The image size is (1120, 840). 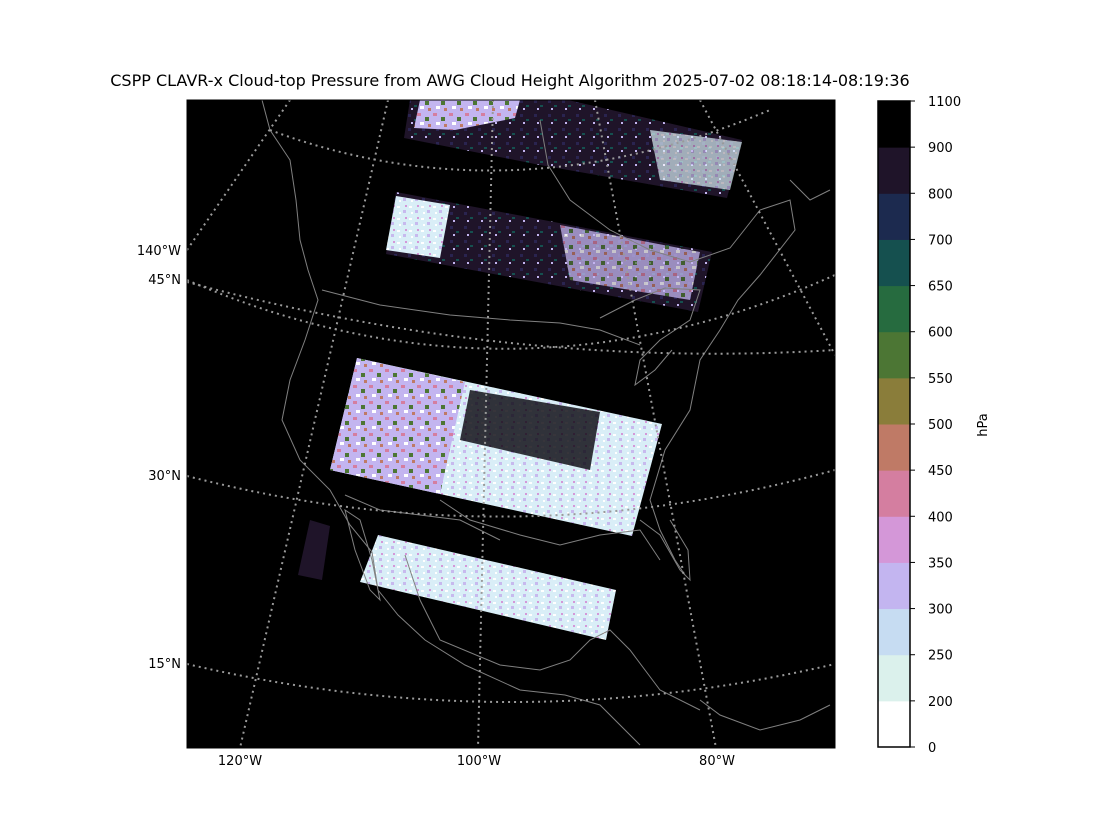 I want to click on swath-small-west, so click(x=314, y=550).